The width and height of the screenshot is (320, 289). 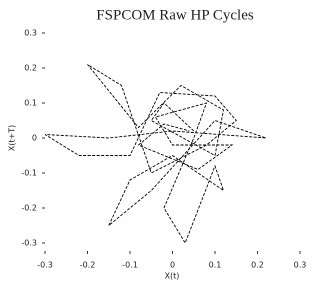 What do you see at coordinates (30, 103) in the screenshot?
I see `y-tick-label: 0.1` at bounding box center [30, 103].